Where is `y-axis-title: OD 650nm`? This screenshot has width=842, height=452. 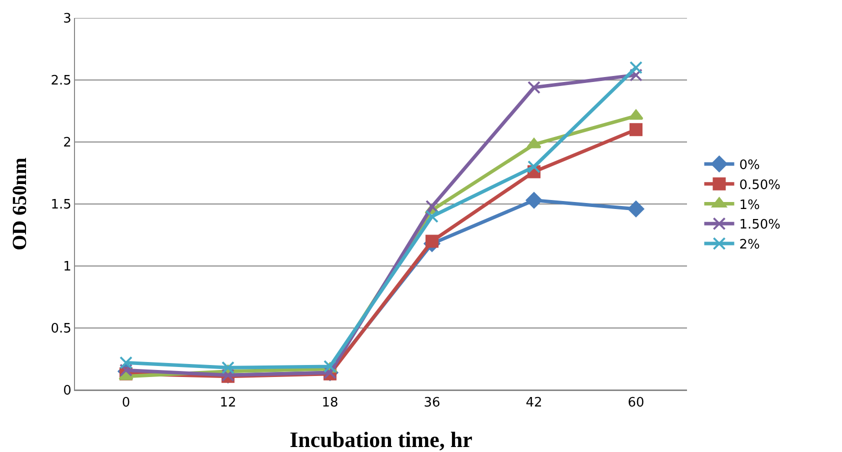
y-axis-title: OD 650nm is located at coordinates (20, 203).